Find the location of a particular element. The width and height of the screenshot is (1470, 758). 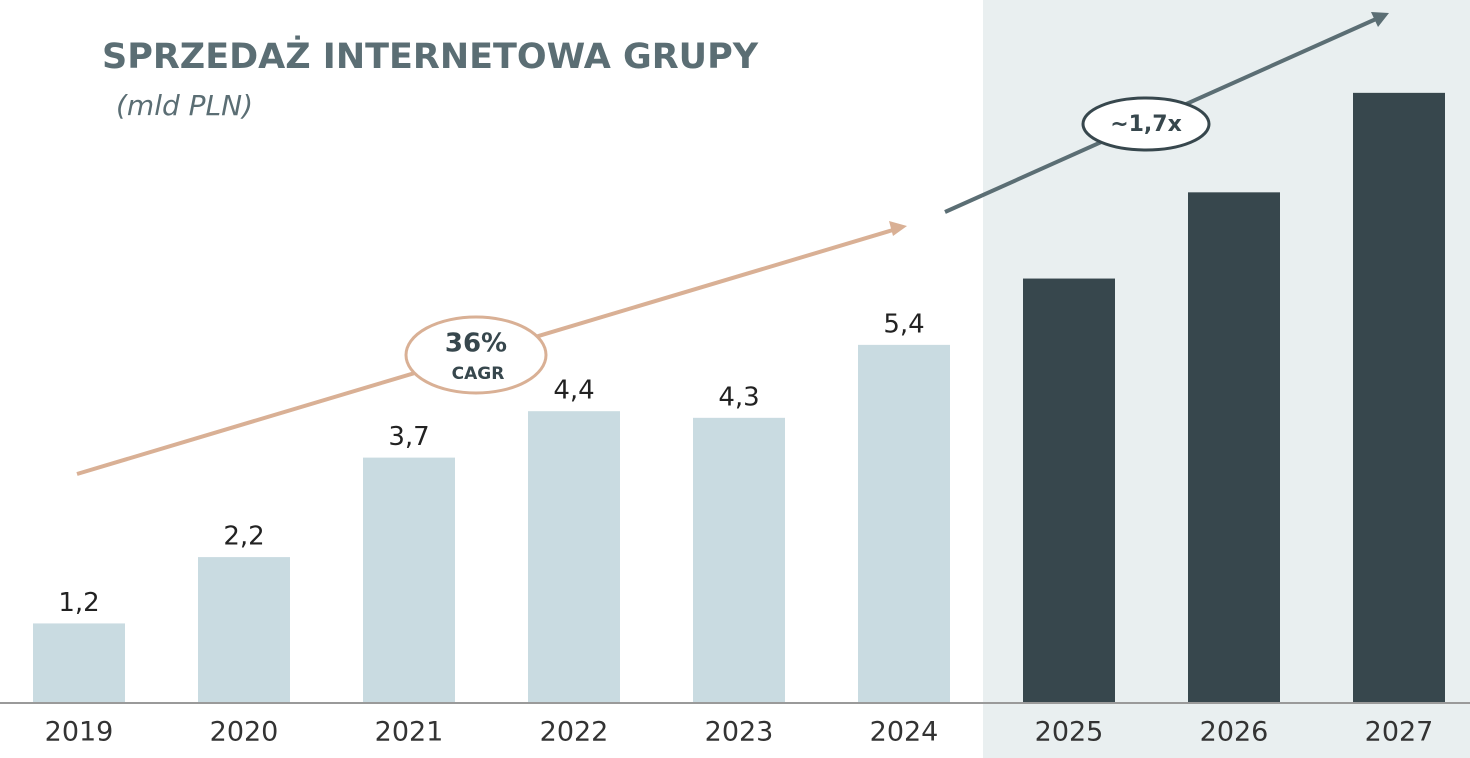

x-tick-label: 2023 is located at coordinates (739, 732).